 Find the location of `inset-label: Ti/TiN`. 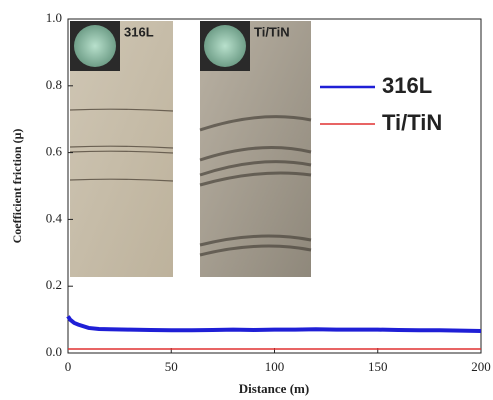

inset-label: Ti/TiN is located at coordinates (272, 31).